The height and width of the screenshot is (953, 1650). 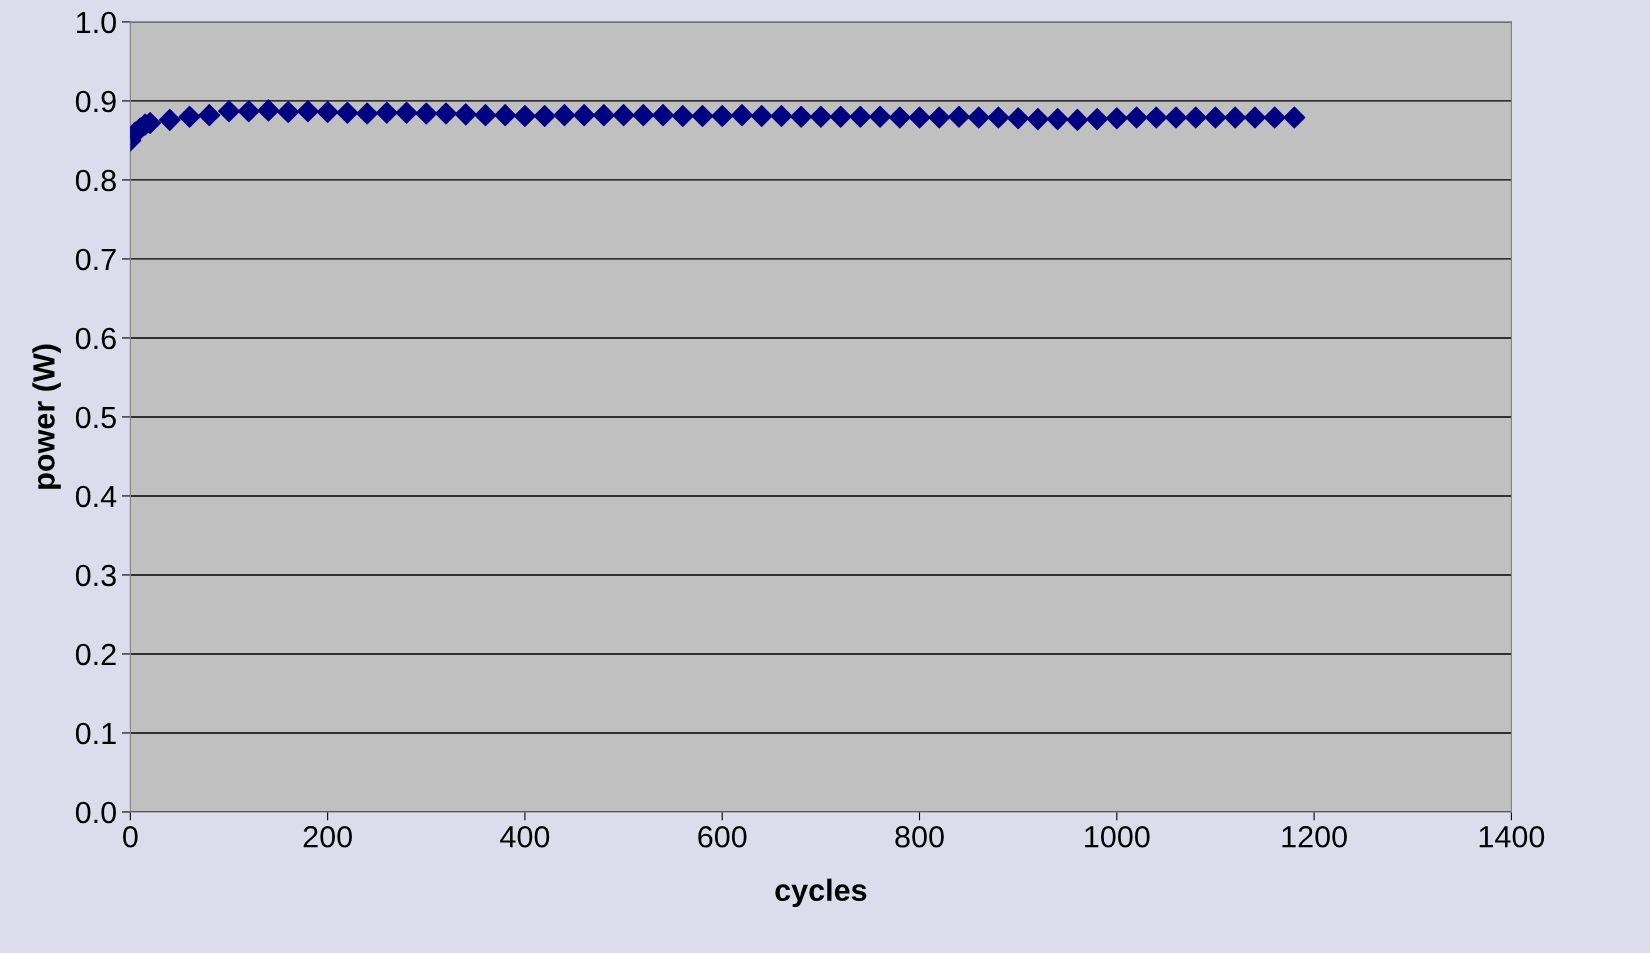 What do you see at coordinates (919, 836) in the screenshot?
I see `x-tick-label: 800` at bounding box center [919, 836].